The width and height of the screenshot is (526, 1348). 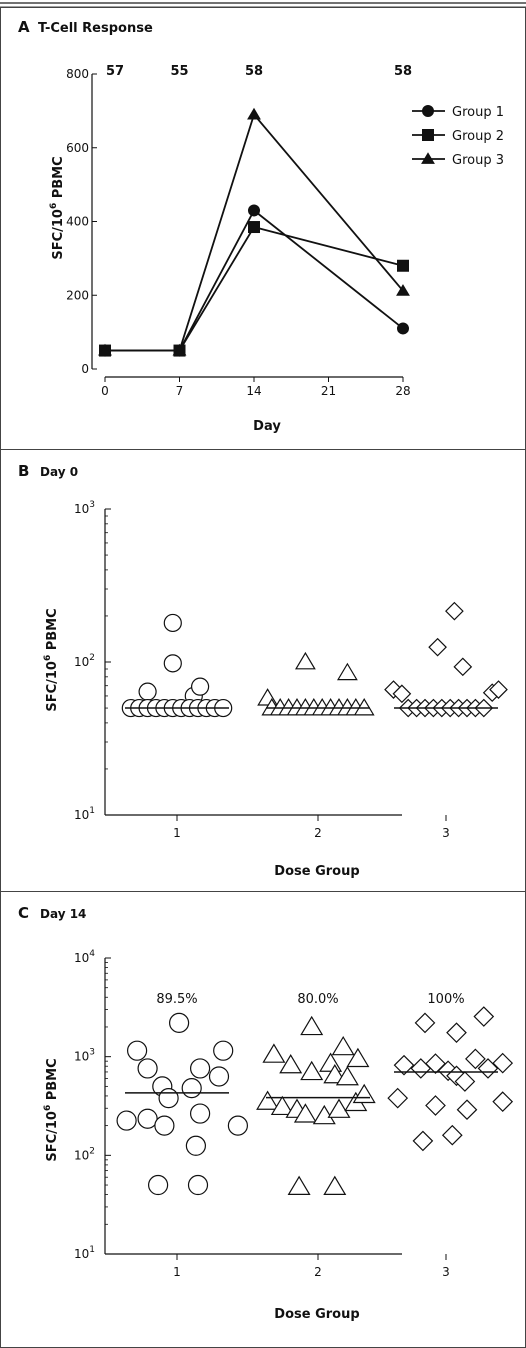 I want to click on y-tick-label: 10⁴, so click(x=84, y=957).